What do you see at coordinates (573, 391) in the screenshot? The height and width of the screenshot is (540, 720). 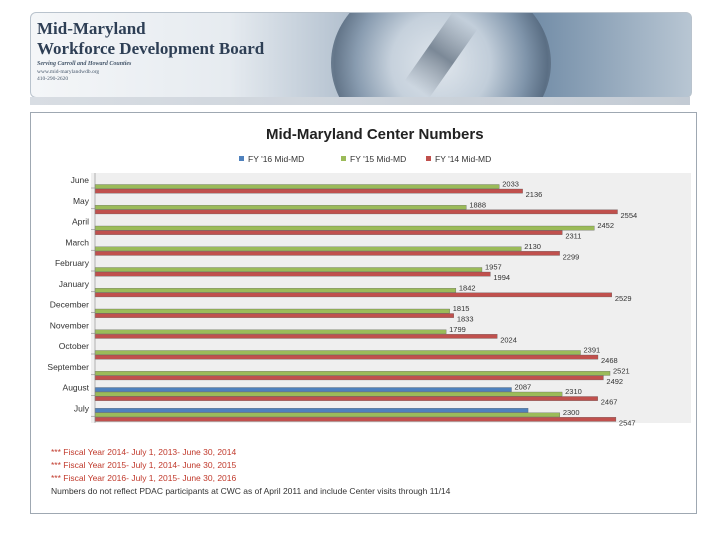 I see `data-label: 2310` at bounding box center [573, 391].